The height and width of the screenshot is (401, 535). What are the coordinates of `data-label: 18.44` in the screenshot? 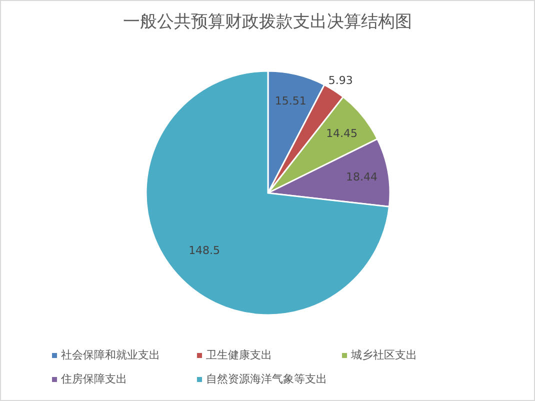 It's located at (362, 177).